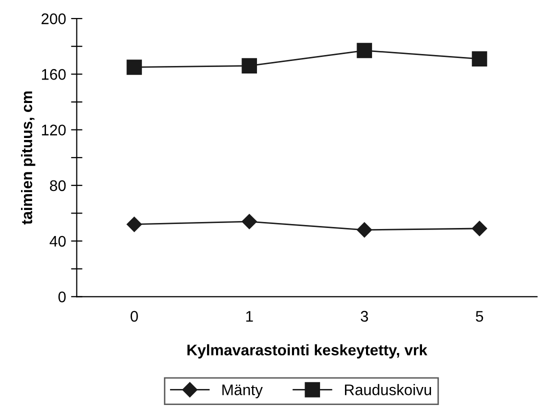 The image size is (548, 412). What do you see at coordinates (54, 74) in the screenshot?
I see `y-tick-label: 160` at bounding box center [54, 74].